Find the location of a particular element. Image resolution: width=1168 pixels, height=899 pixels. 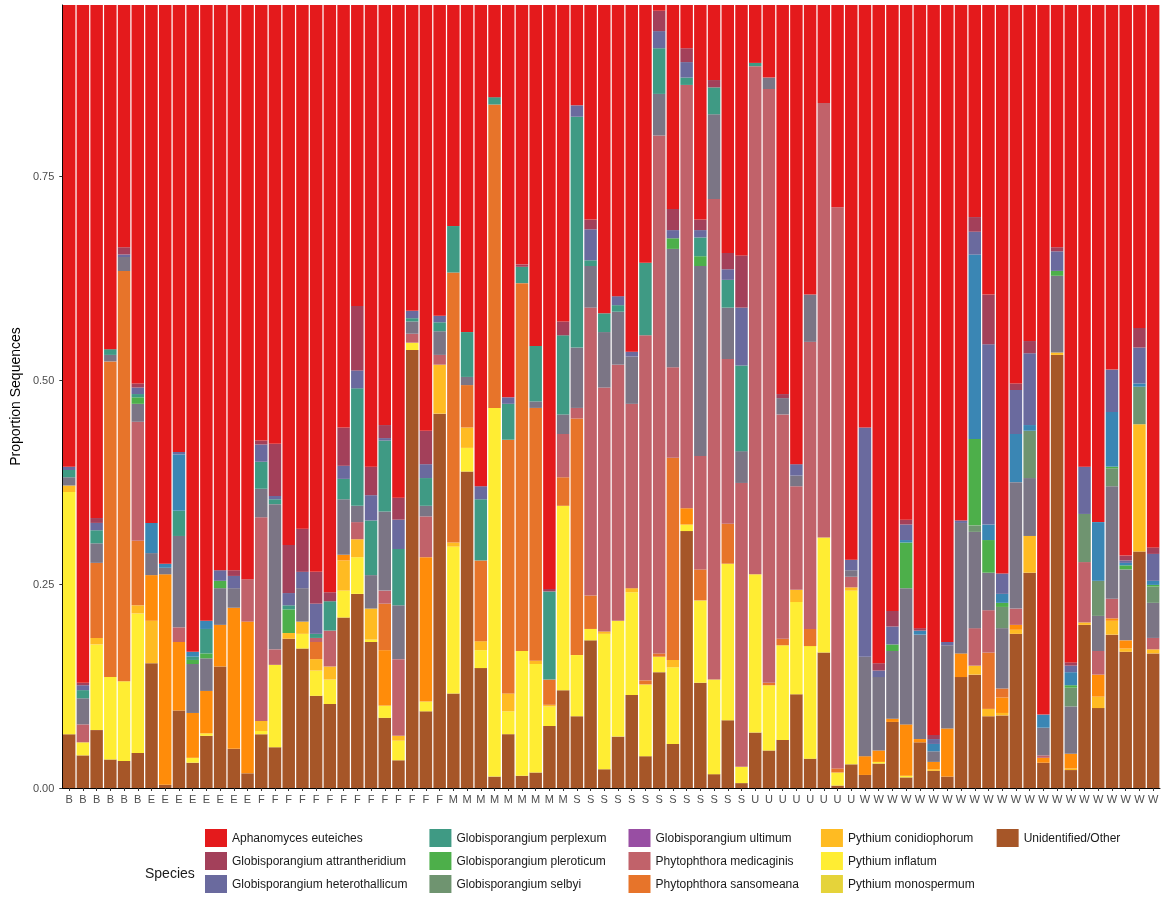

legend-label: Globisporangium selbyi is located at coordinates (519, 884).